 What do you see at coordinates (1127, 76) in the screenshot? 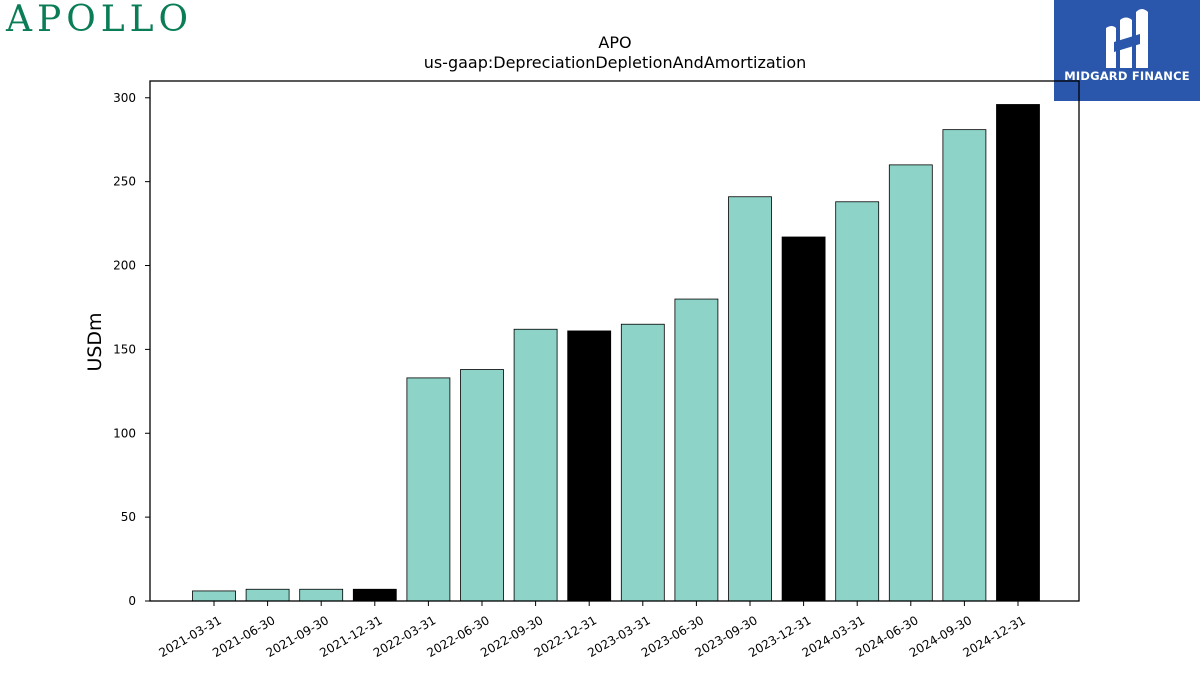
I see `midgard-finance-label: MIDGARD FINANCE` at bounding box center [1127, 76].